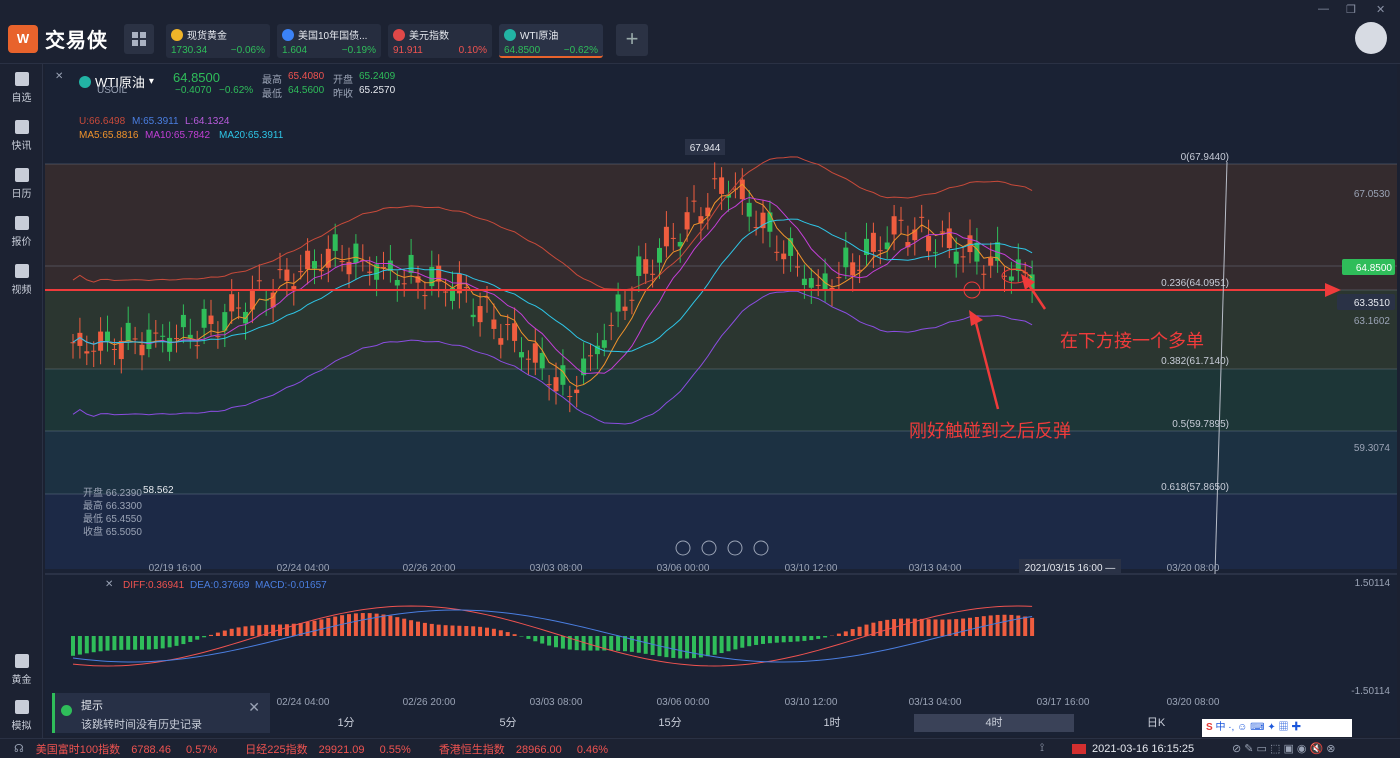 The width and height of the screenshot is (1400, 758). Describe the element at coordinates (276, 749) in the screenshot. I see `index-name: 日经225指数` at that location.